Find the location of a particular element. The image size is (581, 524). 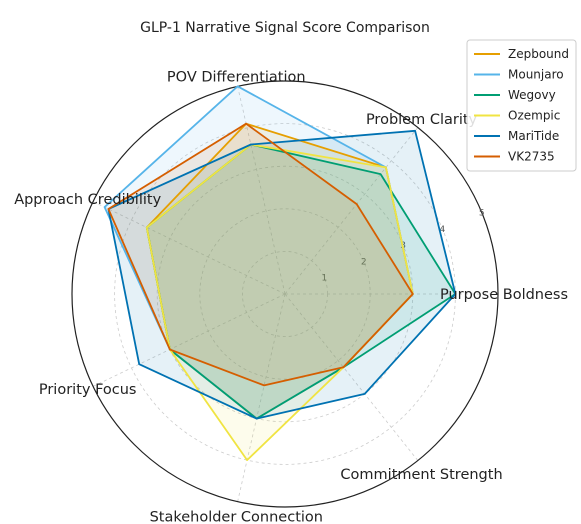

radial-tick-label: 1 is located at coordinates (324, 279).